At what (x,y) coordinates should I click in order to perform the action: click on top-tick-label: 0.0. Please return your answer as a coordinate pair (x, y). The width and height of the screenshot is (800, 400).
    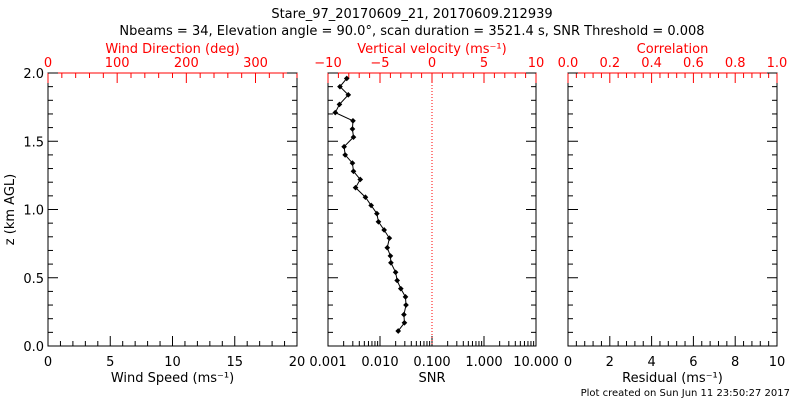
    Looking at the image, I should click on (568, 63).